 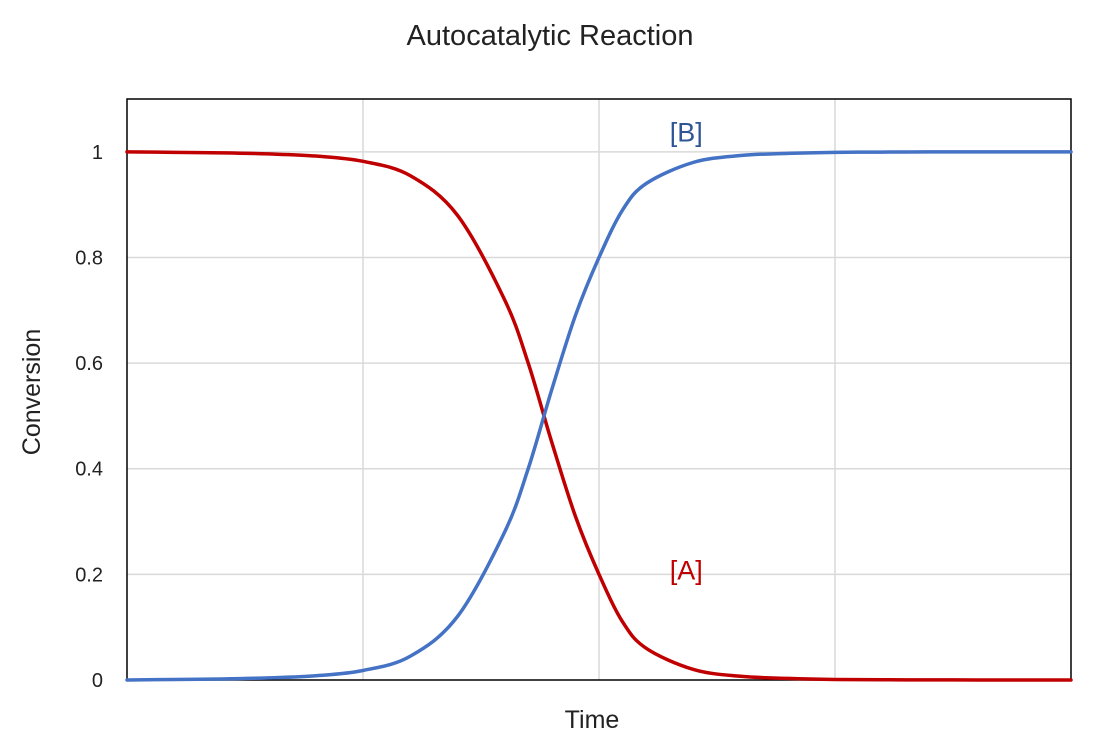 What do you see at coordinates (89, 258) in the screenshot?
I see `y-tick-label-4: 0.8` at bounding box center [89, 258].